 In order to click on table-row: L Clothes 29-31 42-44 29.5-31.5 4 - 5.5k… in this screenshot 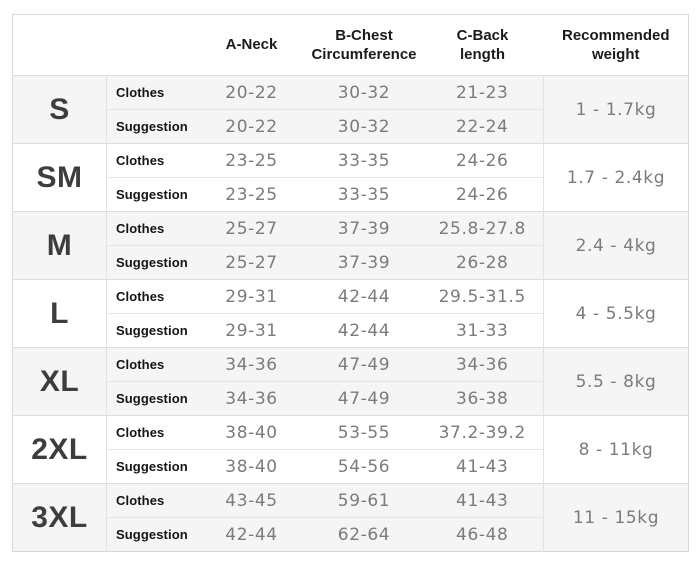, I will do `click(350, 313)`.